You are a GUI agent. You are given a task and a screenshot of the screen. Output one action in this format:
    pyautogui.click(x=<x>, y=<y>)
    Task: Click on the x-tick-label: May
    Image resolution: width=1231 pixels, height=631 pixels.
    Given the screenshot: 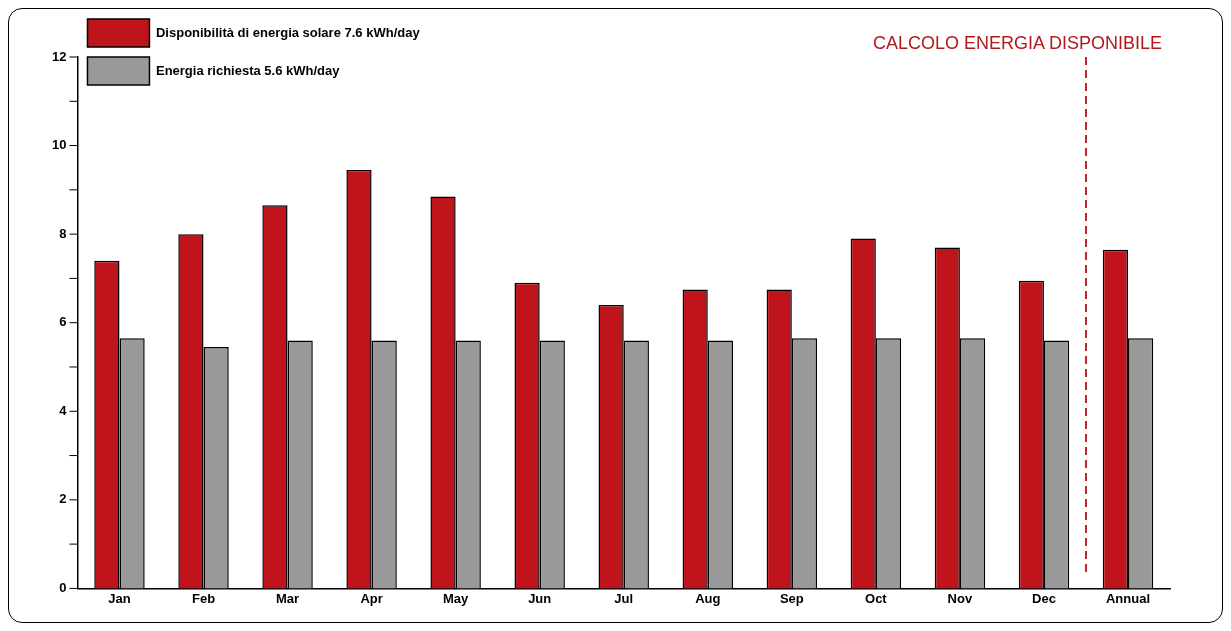 What is the action you would take?
    pyautogui.click(x=456, y=598)
    